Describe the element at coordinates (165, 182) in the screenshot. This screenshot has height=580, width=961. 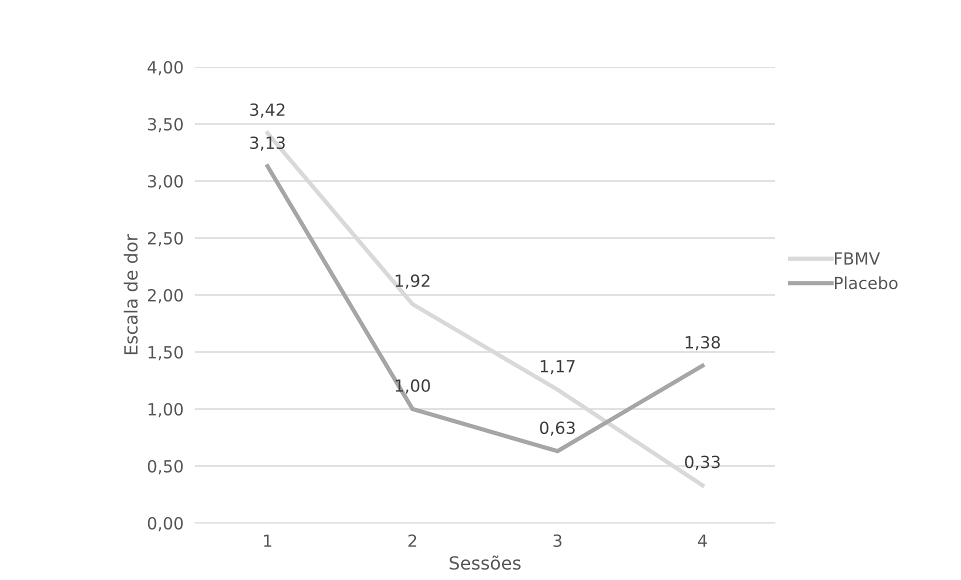
I see `y-tick-label: 3,00` at that location.